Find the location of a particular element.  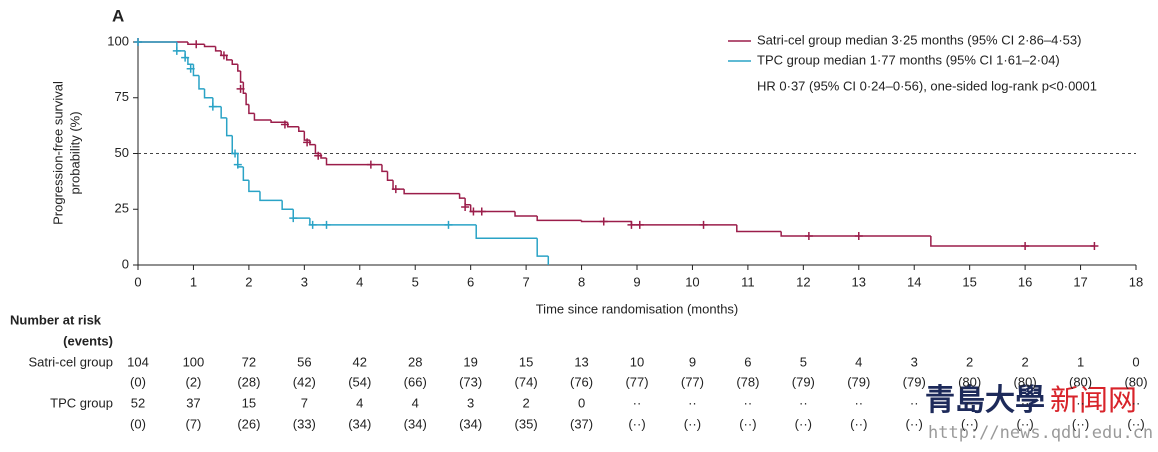

at-risk-count: 100 is located at coordinates (194, 361).